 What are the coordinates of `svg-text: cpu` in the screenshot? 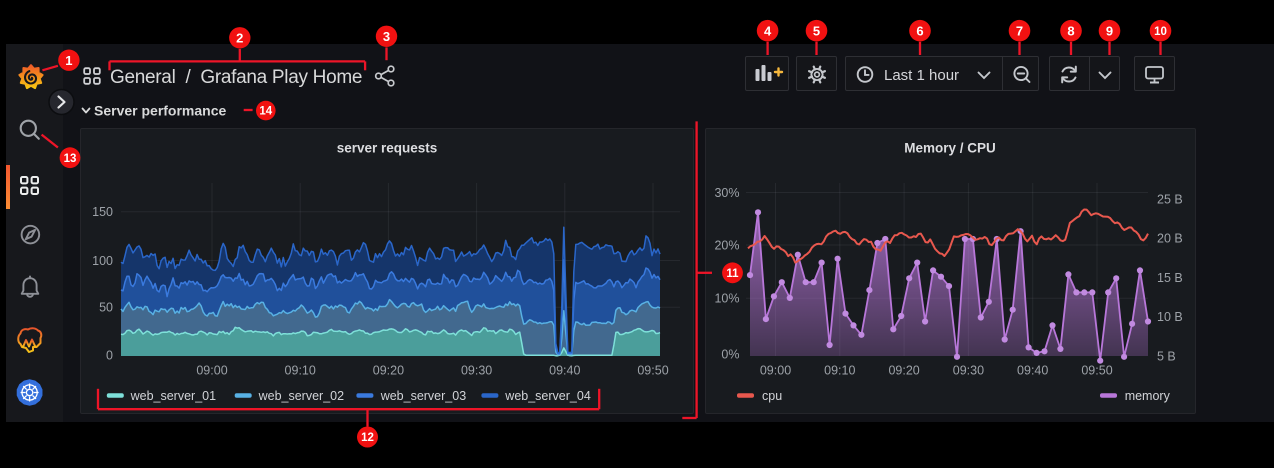 It's located at (772, 396).